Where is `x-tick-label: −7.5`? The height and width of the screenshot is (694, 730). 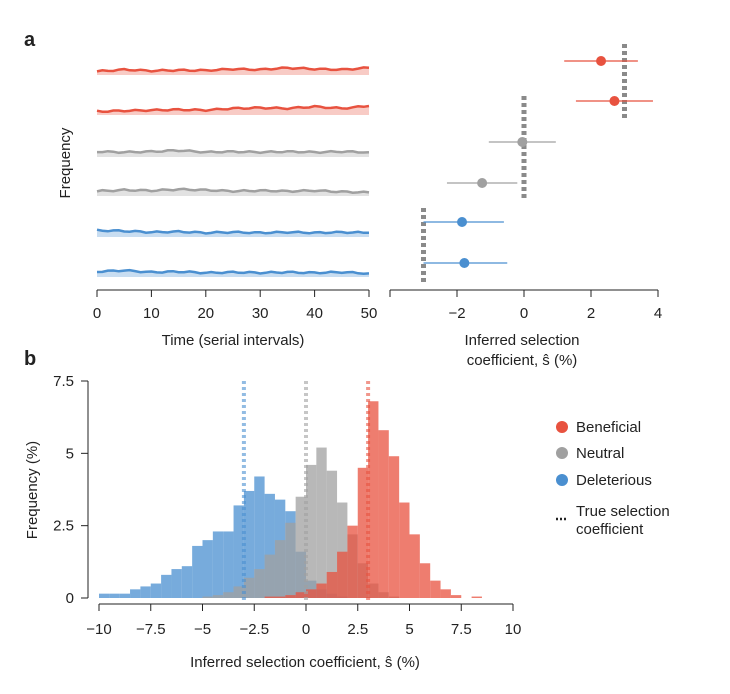
x-tick-label: −7.5 is located at coordinates (151, 629).